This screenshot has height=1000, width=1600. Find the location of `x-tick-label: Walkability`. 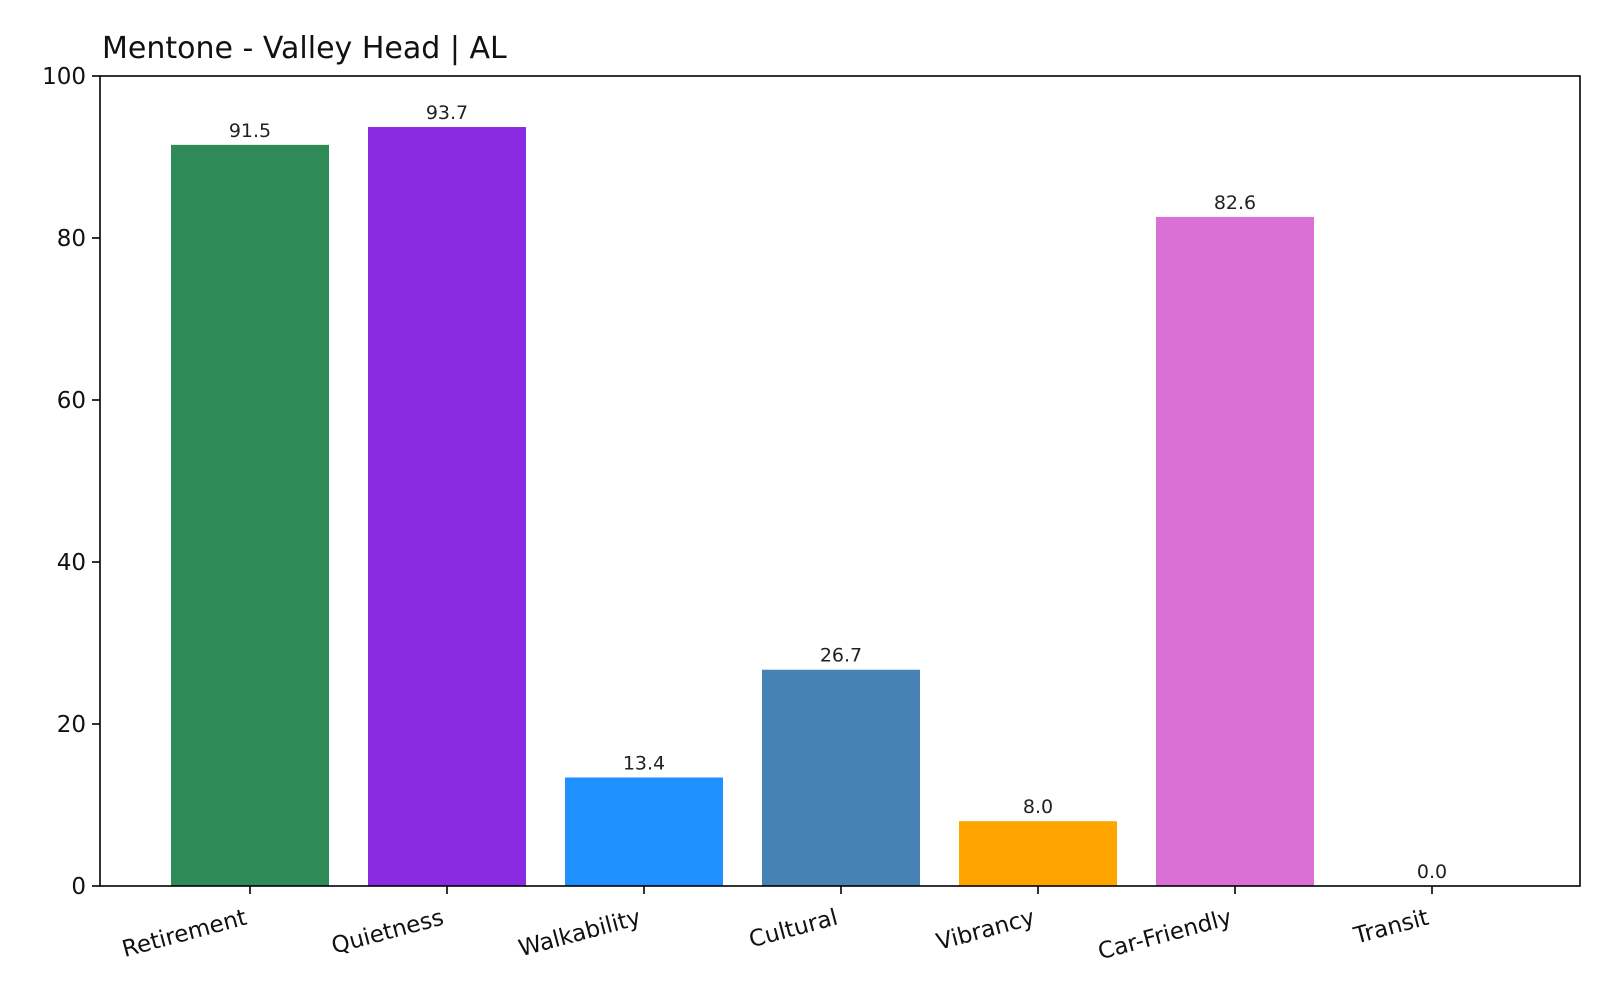

x-tick-label: Walkability is located at coordinates (580, 934).